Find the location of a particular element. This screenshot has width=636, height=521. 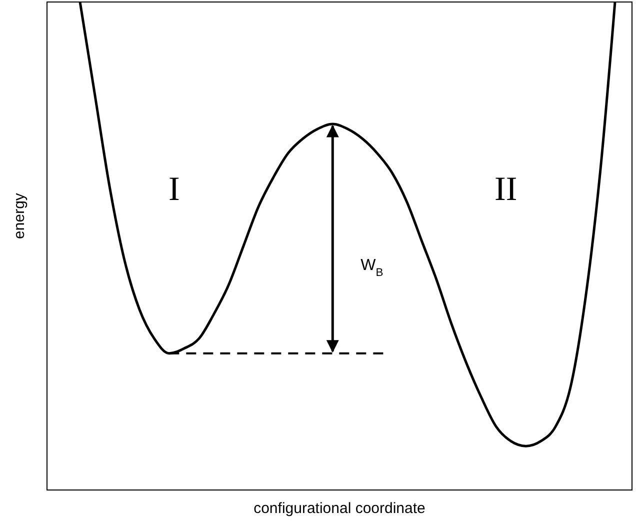

annotation: W$_{B}$ is located at coordinates (372, 268).